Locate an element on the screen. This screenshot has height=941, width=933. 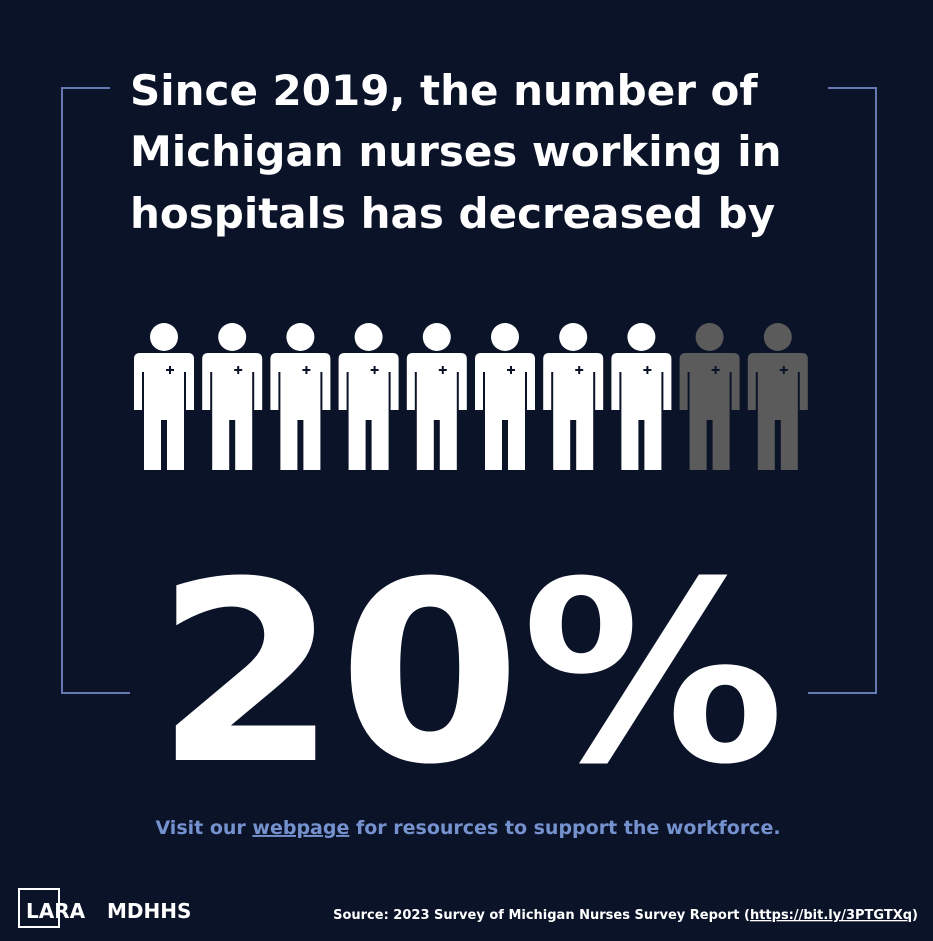
logo-mdhhs: MDHHS is located at coordinates (149, 911).